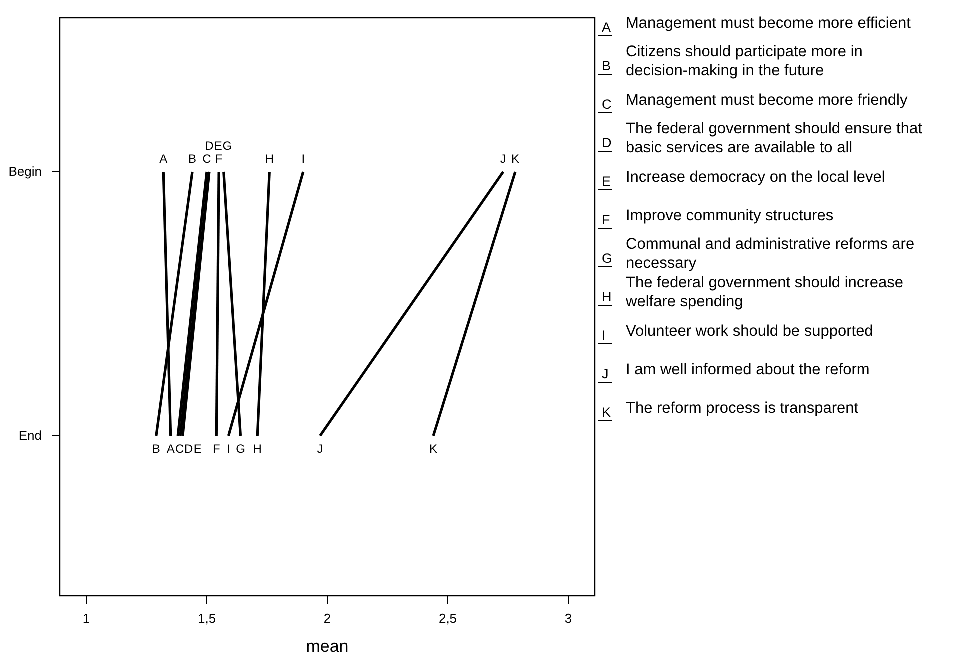 This screenshot has width=977, height=661. I want to click on x-tick-label: 3, so click(568, 618).